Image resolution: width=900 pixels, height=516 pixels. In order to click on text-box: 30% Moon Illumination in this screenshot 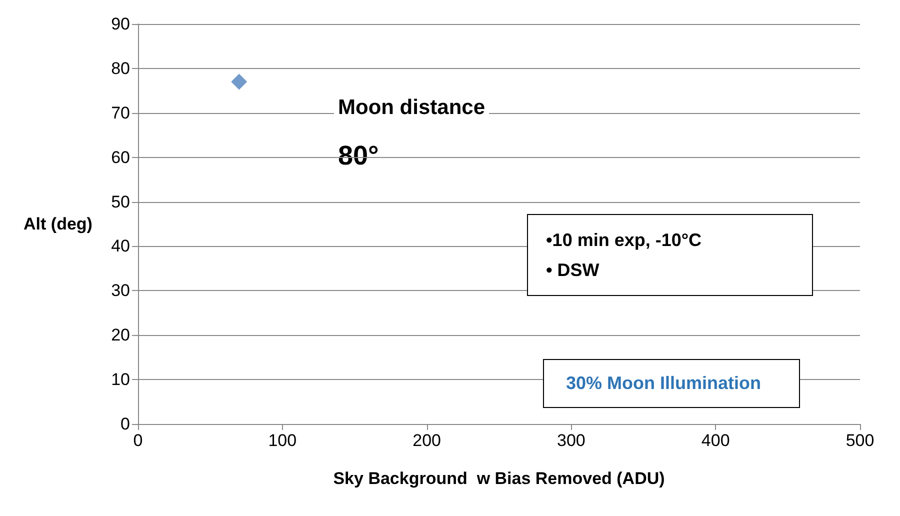, I will do `click(671, 383)`.